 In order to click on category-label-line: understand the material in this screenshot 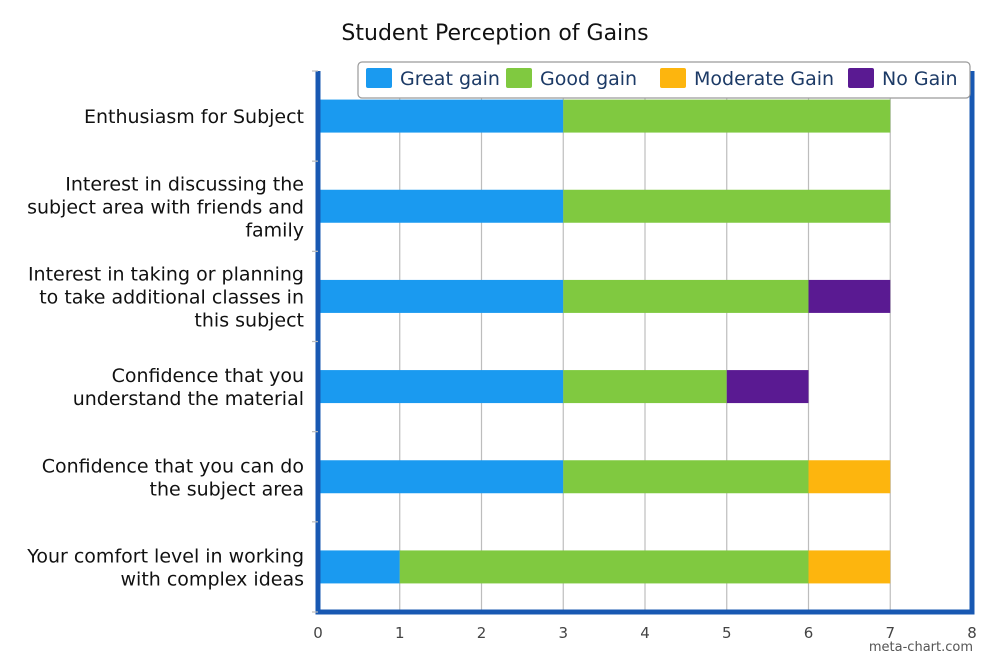, I will do `click(188, 399)`.